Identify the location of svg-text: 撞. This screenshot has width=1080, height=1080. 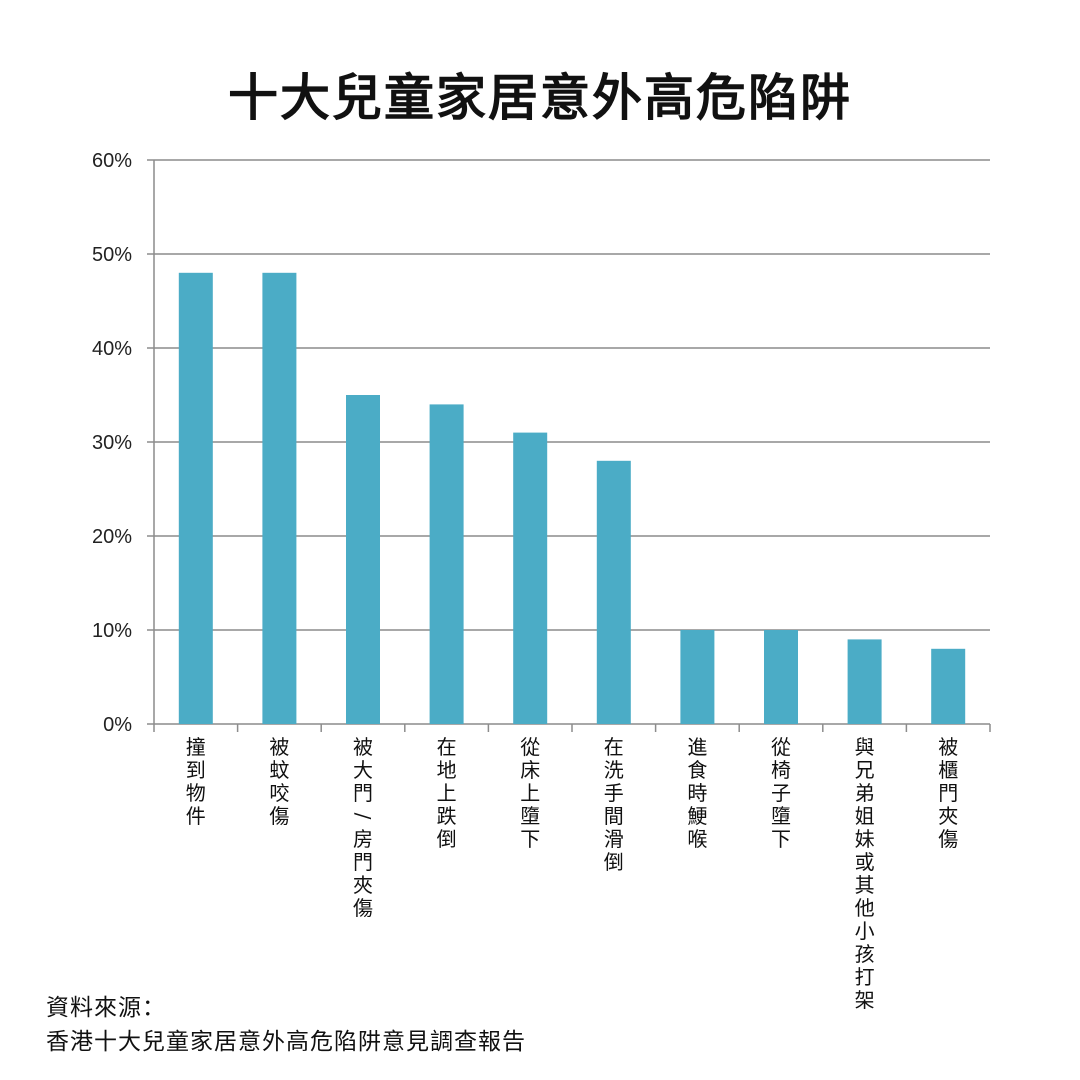
(196, 747).